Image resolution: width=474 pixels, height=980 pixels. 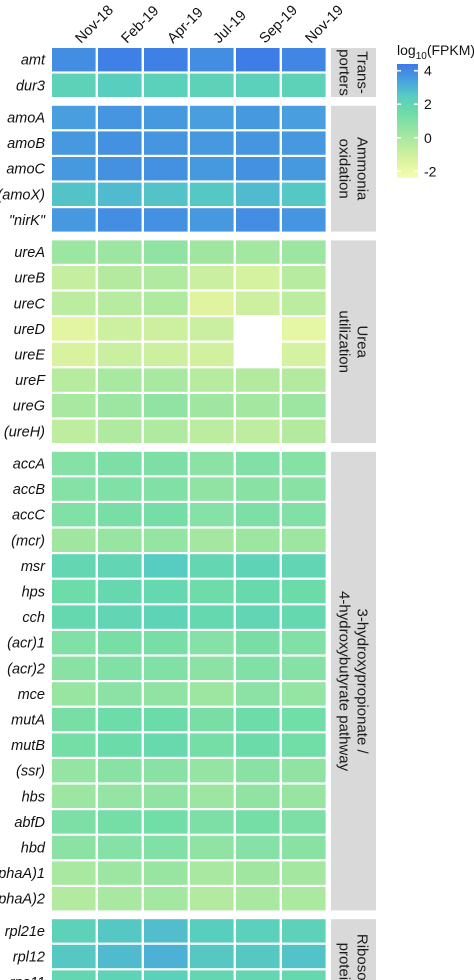 I want to click on column-labels: Nov-18 Feb-19 Apr-19 Jul-19 Sep-19 Nov-19, so click(x=210, y=24).